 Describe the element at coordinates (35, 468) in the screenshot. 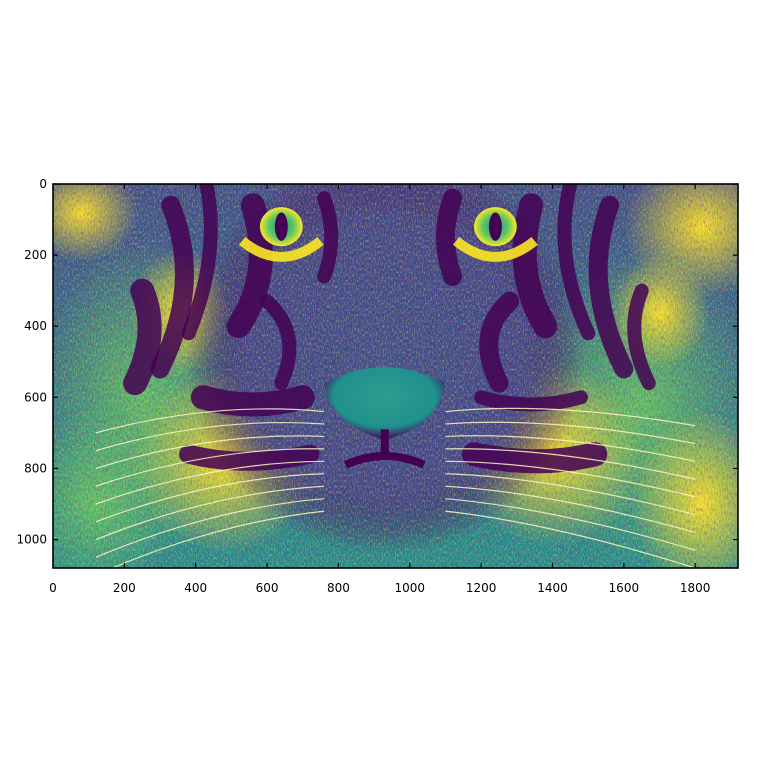

I see `y-tick-label: 800` at that location.